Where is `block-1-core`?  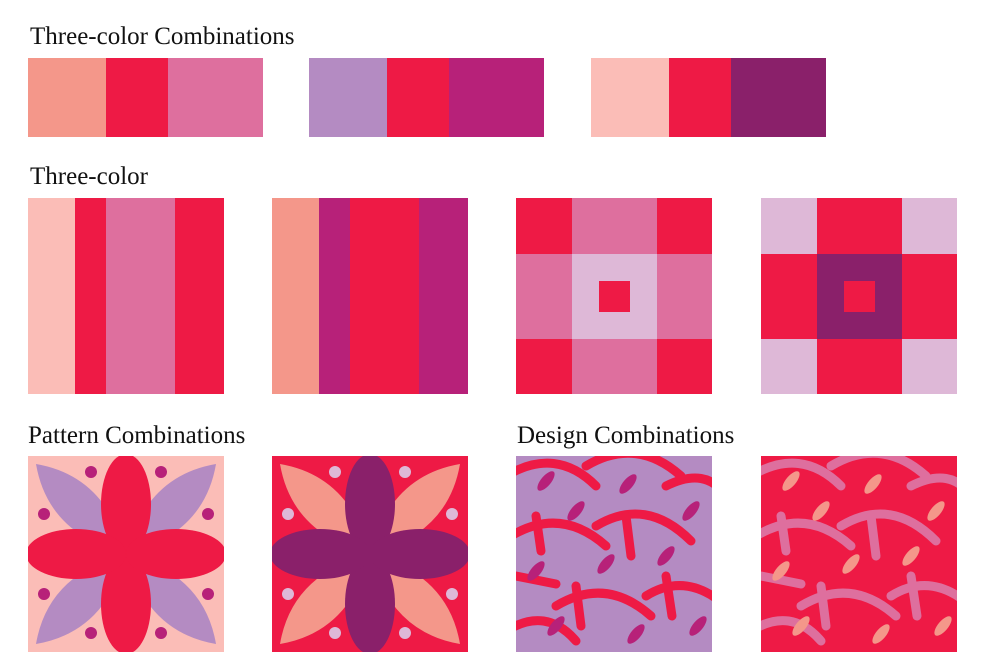 block-1-core is located at coordinates (614, 296).